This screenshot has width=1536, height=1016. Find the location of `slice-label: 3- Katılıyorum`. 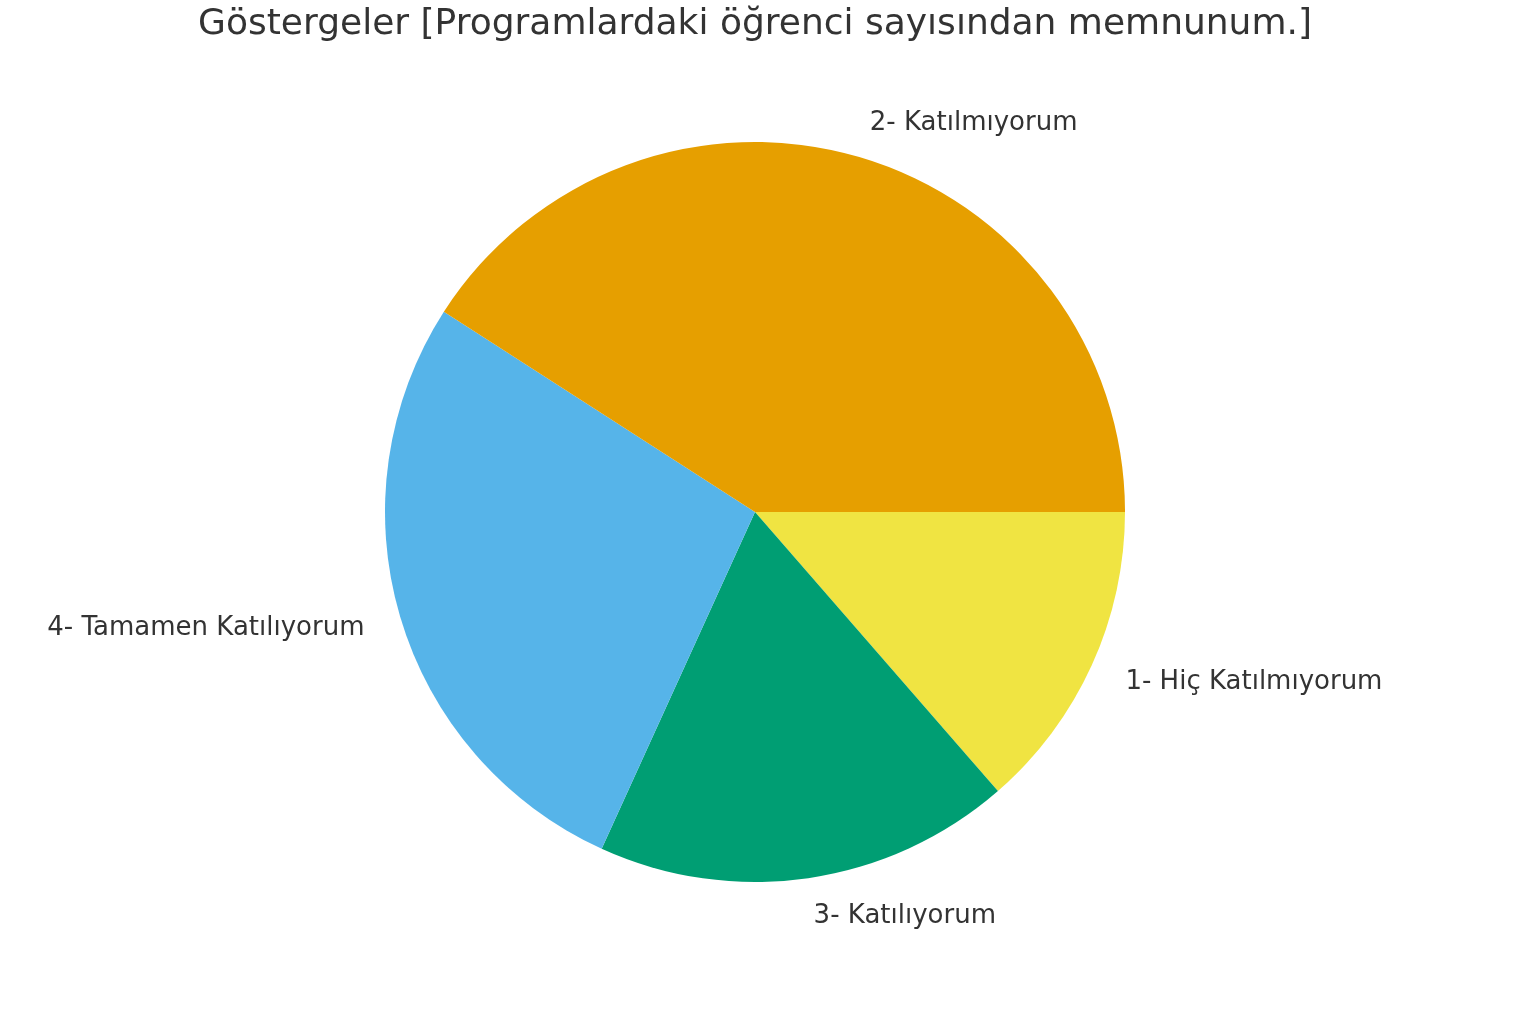

slice-label: 3- Katılıyorum is located at coordinates (904, 913).